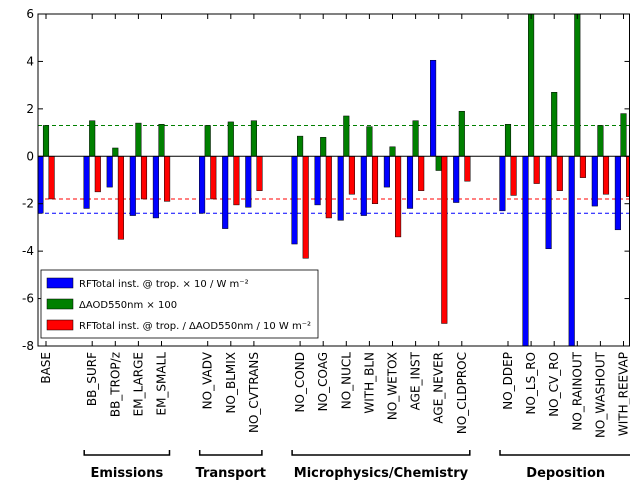 The image size is (630, 485). Describe the element at coordinates (393, 386) in the screenshot. I see `x-tick-label: NO_WETOX` at that location.